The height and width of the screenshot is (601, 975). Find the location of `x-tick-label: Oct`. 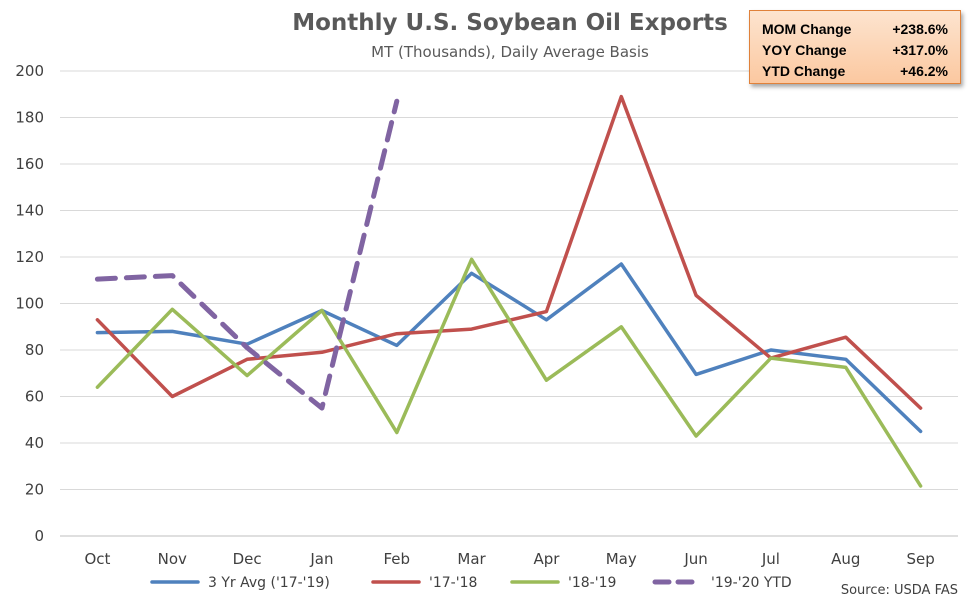

x-tick-label: Oct is located at coordinates (97, 559).